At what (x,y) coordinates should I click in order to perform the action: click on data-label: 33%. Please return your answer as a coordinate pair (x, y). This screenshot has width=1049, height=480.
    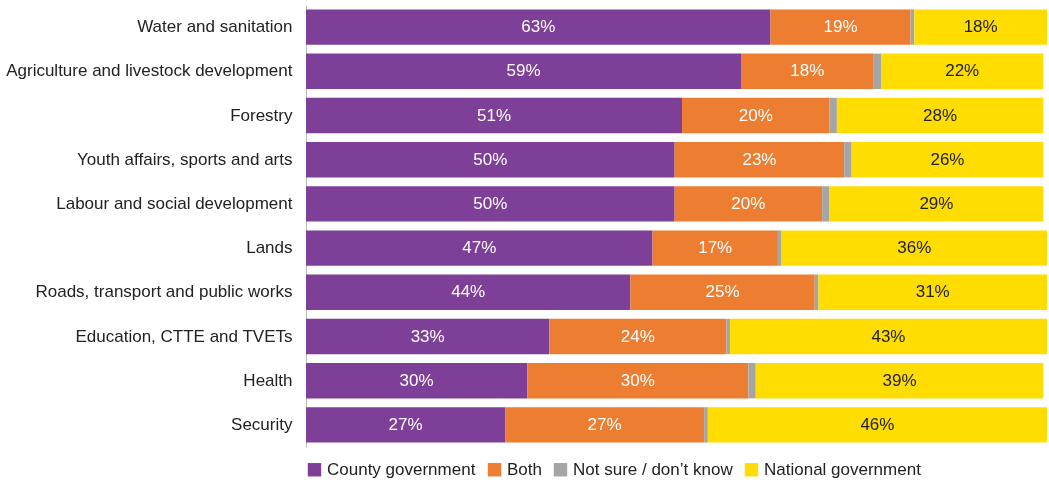
    Looking at the image, I should click on (427, 336).